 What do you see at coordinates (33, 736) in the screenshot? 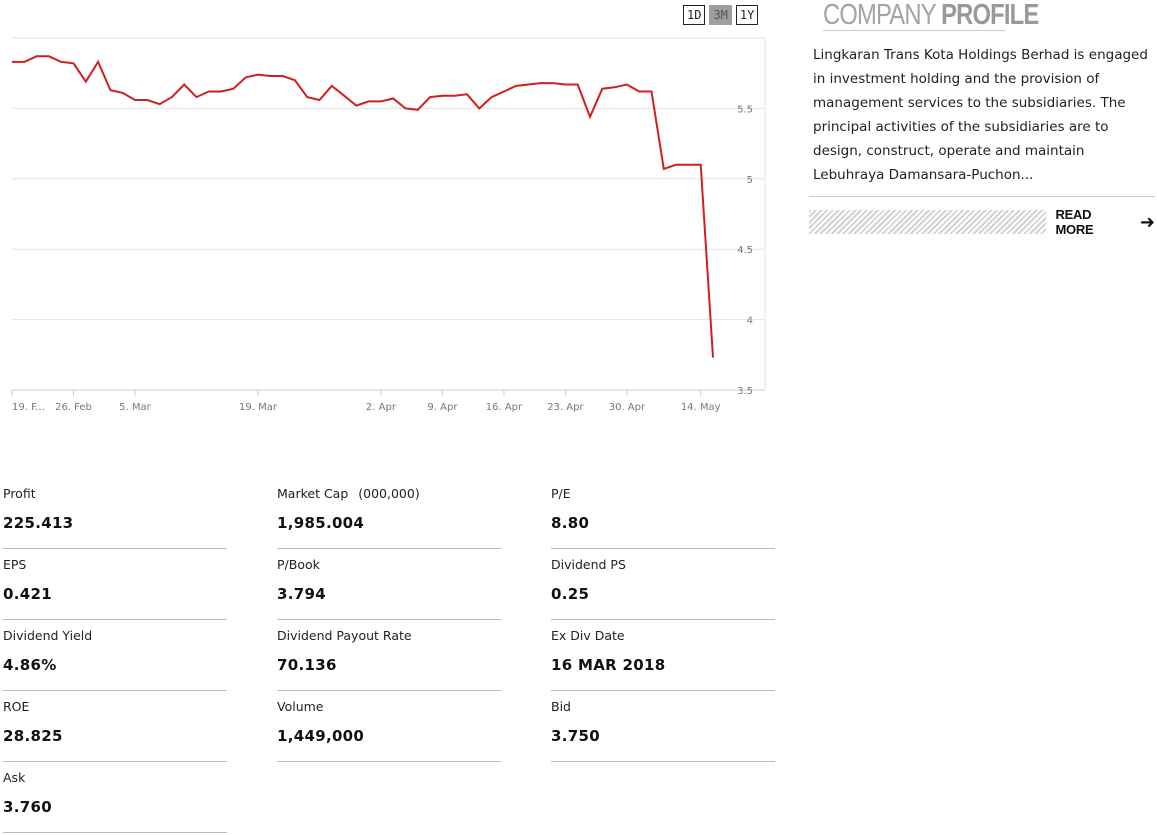
I see `stat-value: 28.825` at bounding box center [33, 736].